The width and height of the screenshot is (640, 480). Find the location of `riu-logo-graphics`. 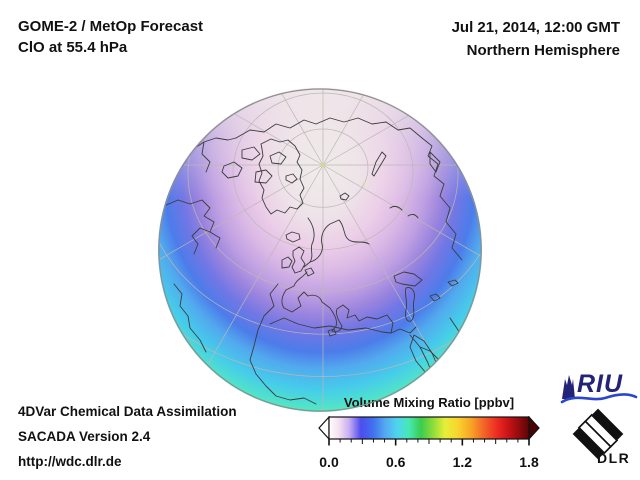

riu-logo-graphics is located at coordinates (599, 389).